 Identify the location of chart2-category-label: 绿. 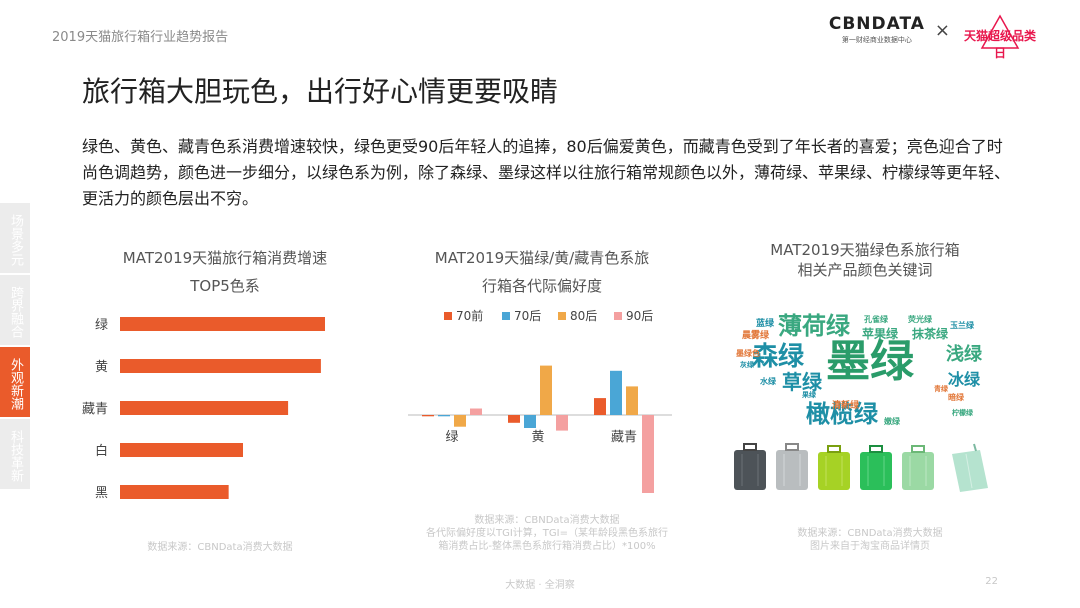
(451, 437).